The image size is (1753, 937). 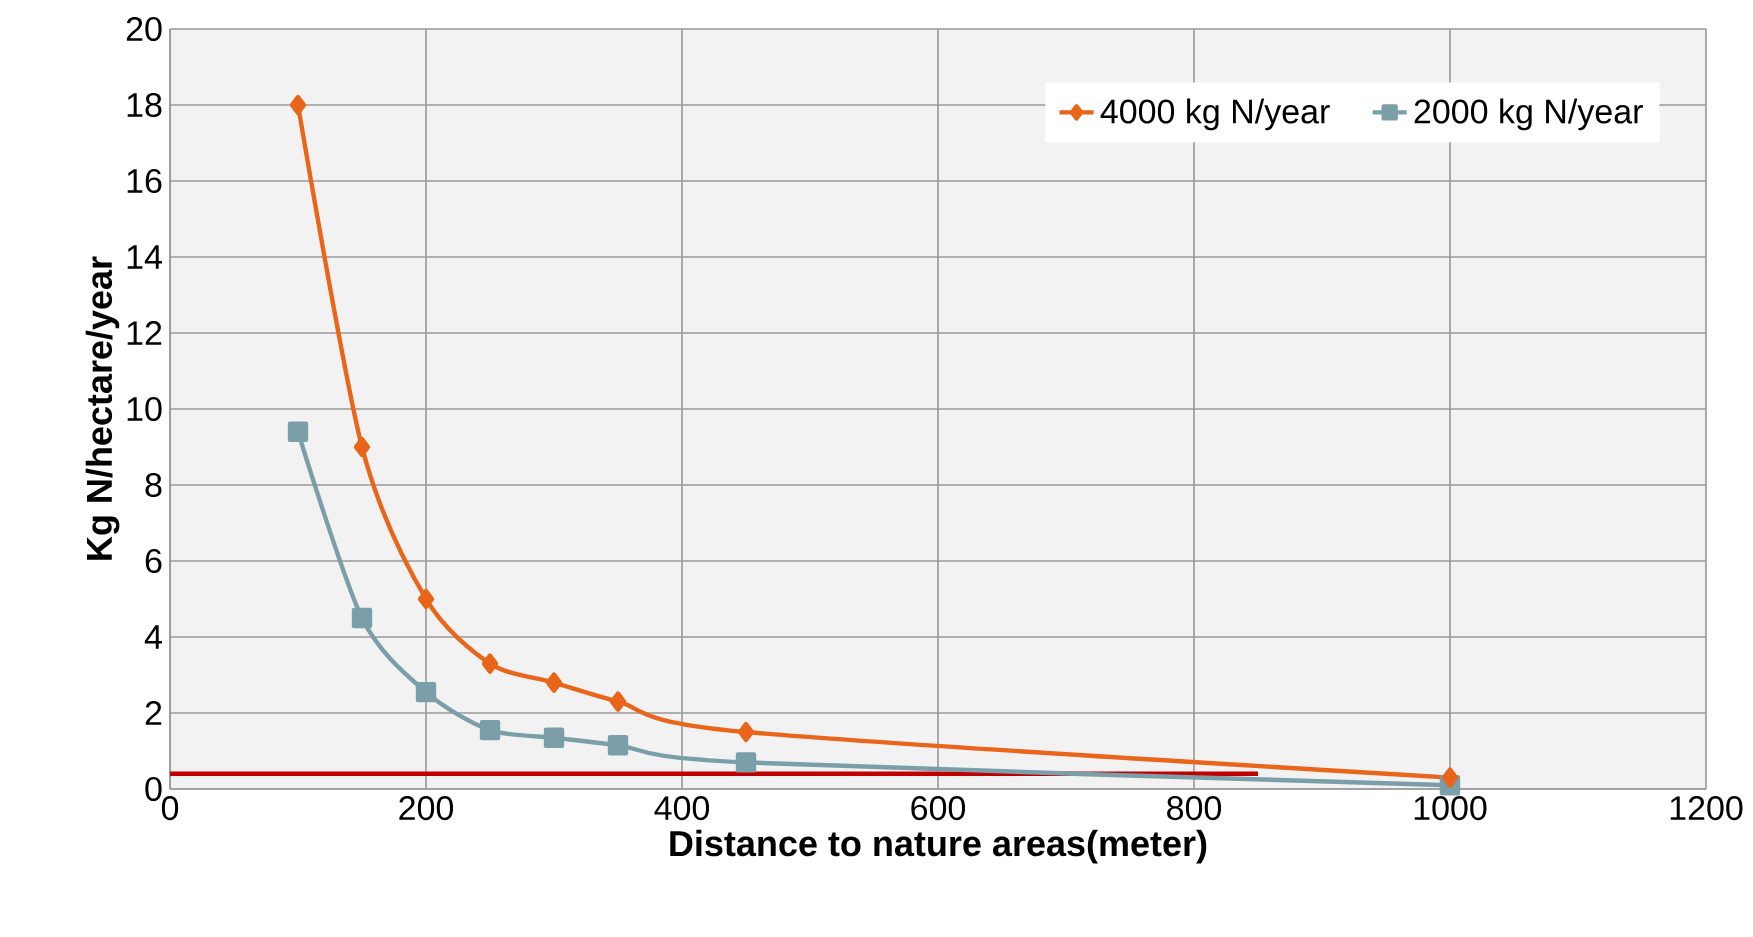 What do you see at coordinates (153, 485) in the screenshot?
I see `y-tick-label: 8` at bounding box center [153, 485].